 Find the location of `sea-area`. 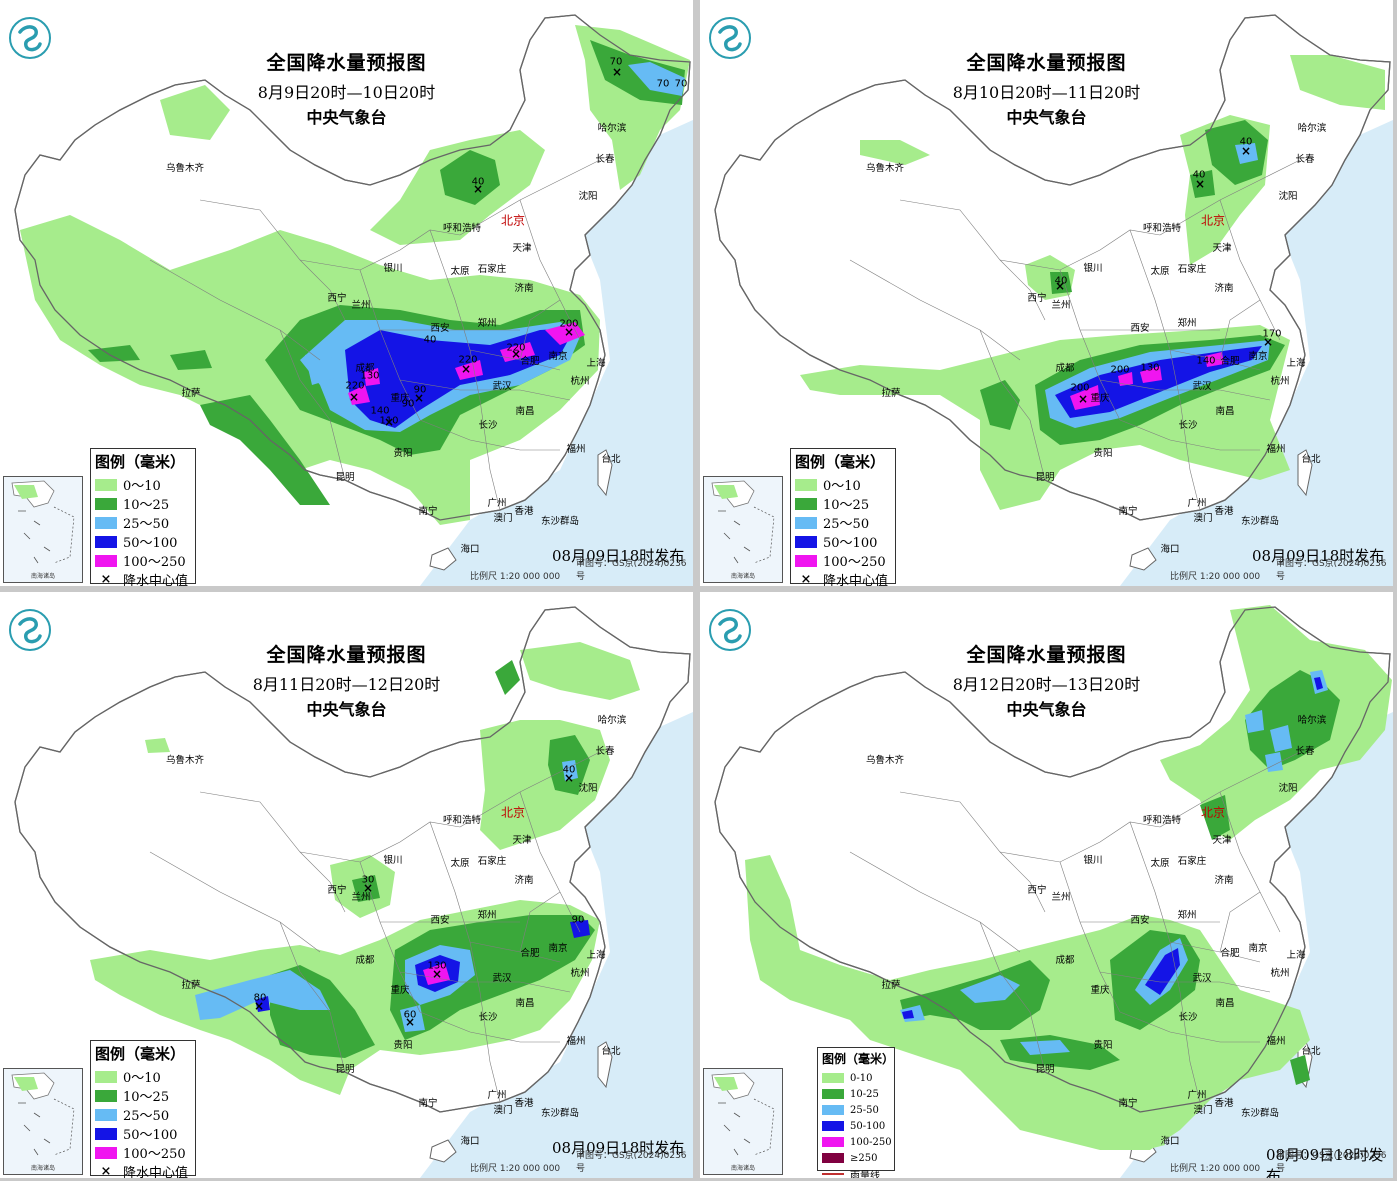

sea-area is located at coordinates (1256, 353).